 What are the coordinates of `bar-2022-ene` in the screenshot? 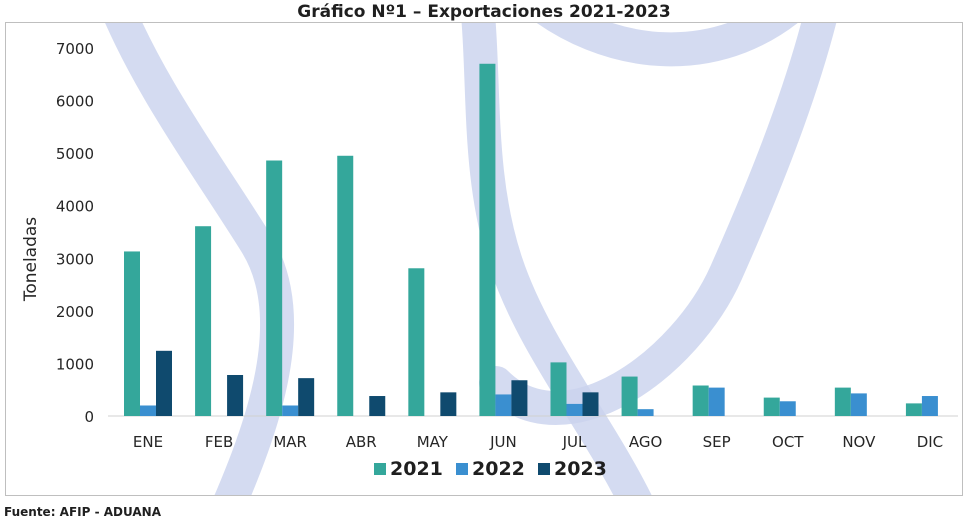 It's located at (148, 410).